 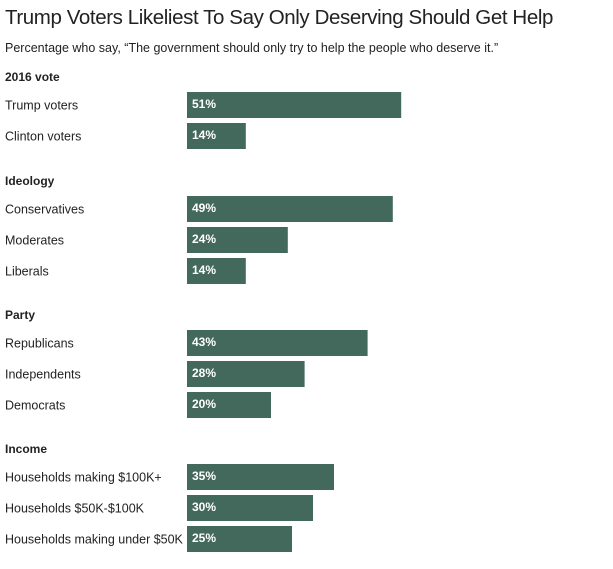 I want to click on category-label: Households making under $50K, so click(x=94, y=539).